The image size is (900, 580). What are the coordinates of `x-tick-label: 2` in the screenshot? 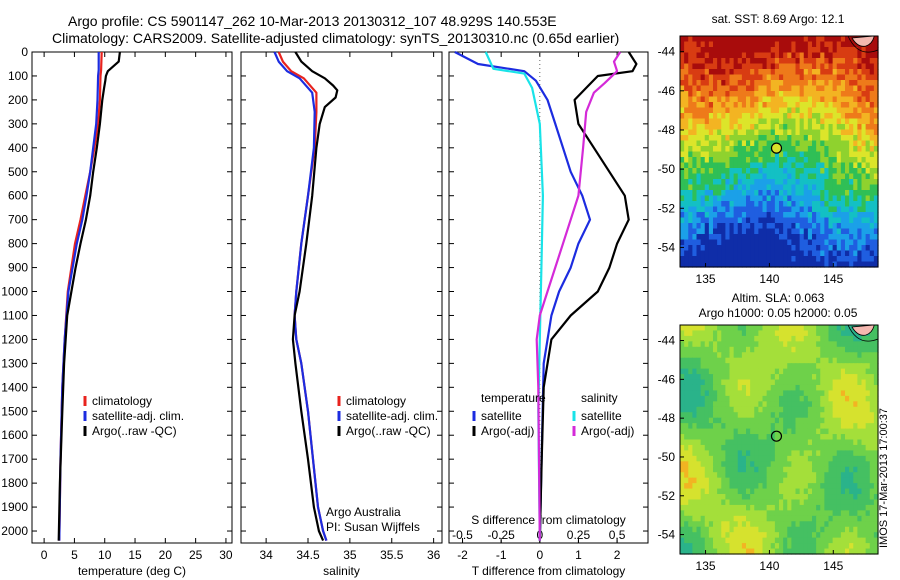 It's located at (617, 555).